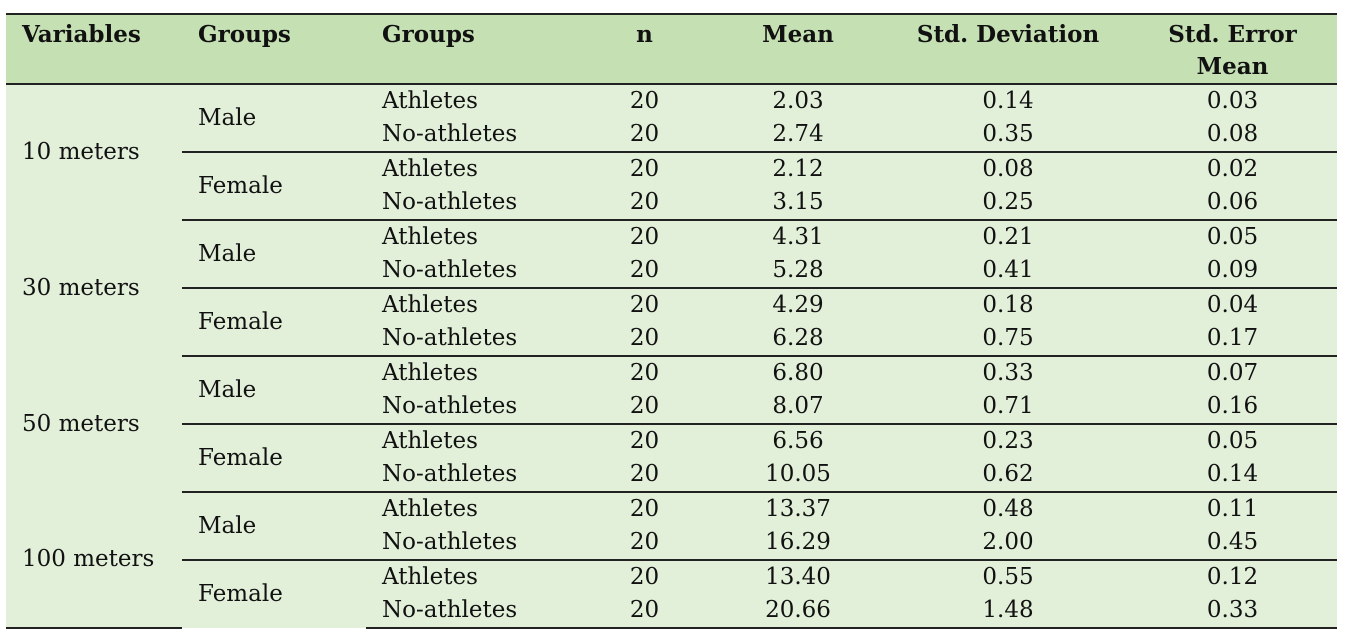 This screenshot has height=640, width=1348. What do you see at coordinates (1008, 372) in the screenshot?
I see `std-deviation-cell: 0.33` at bounding box center [1008, 372].